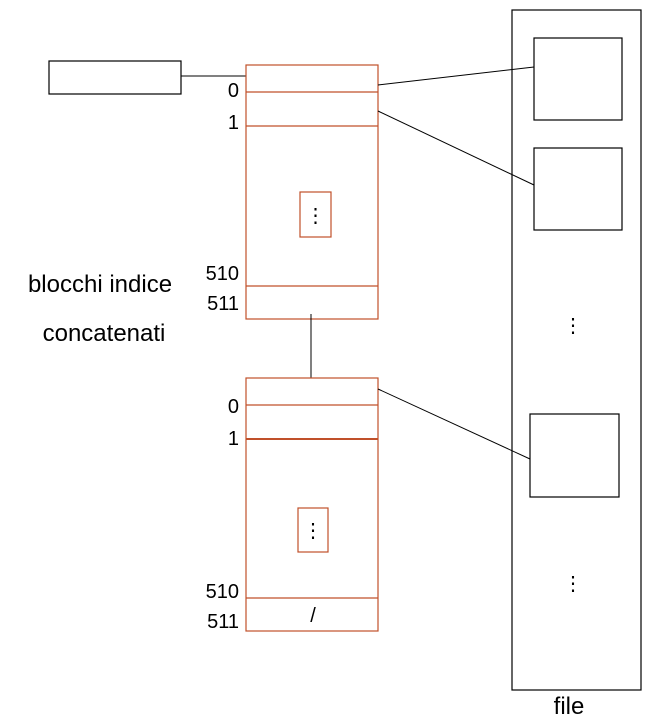  Describe the element at coordinates (454, 424) in the screenshot. I see `pointer-block2-entry0` at that location.